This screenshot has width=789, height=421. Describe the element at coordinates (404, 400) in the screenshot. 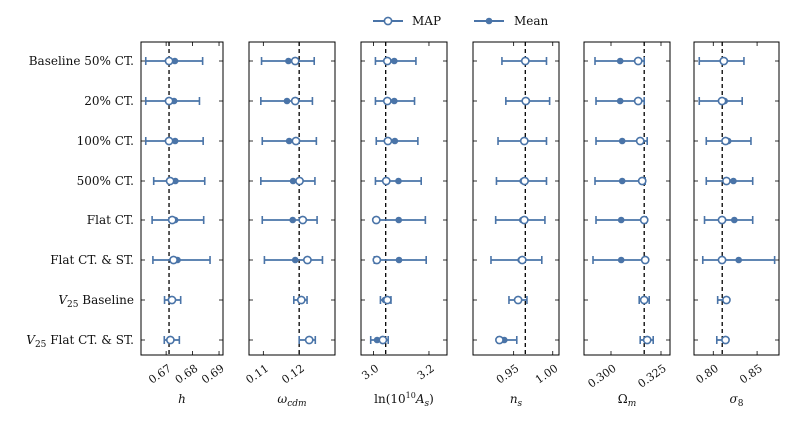

I see `axis-label: ln(1010As)` at that location.